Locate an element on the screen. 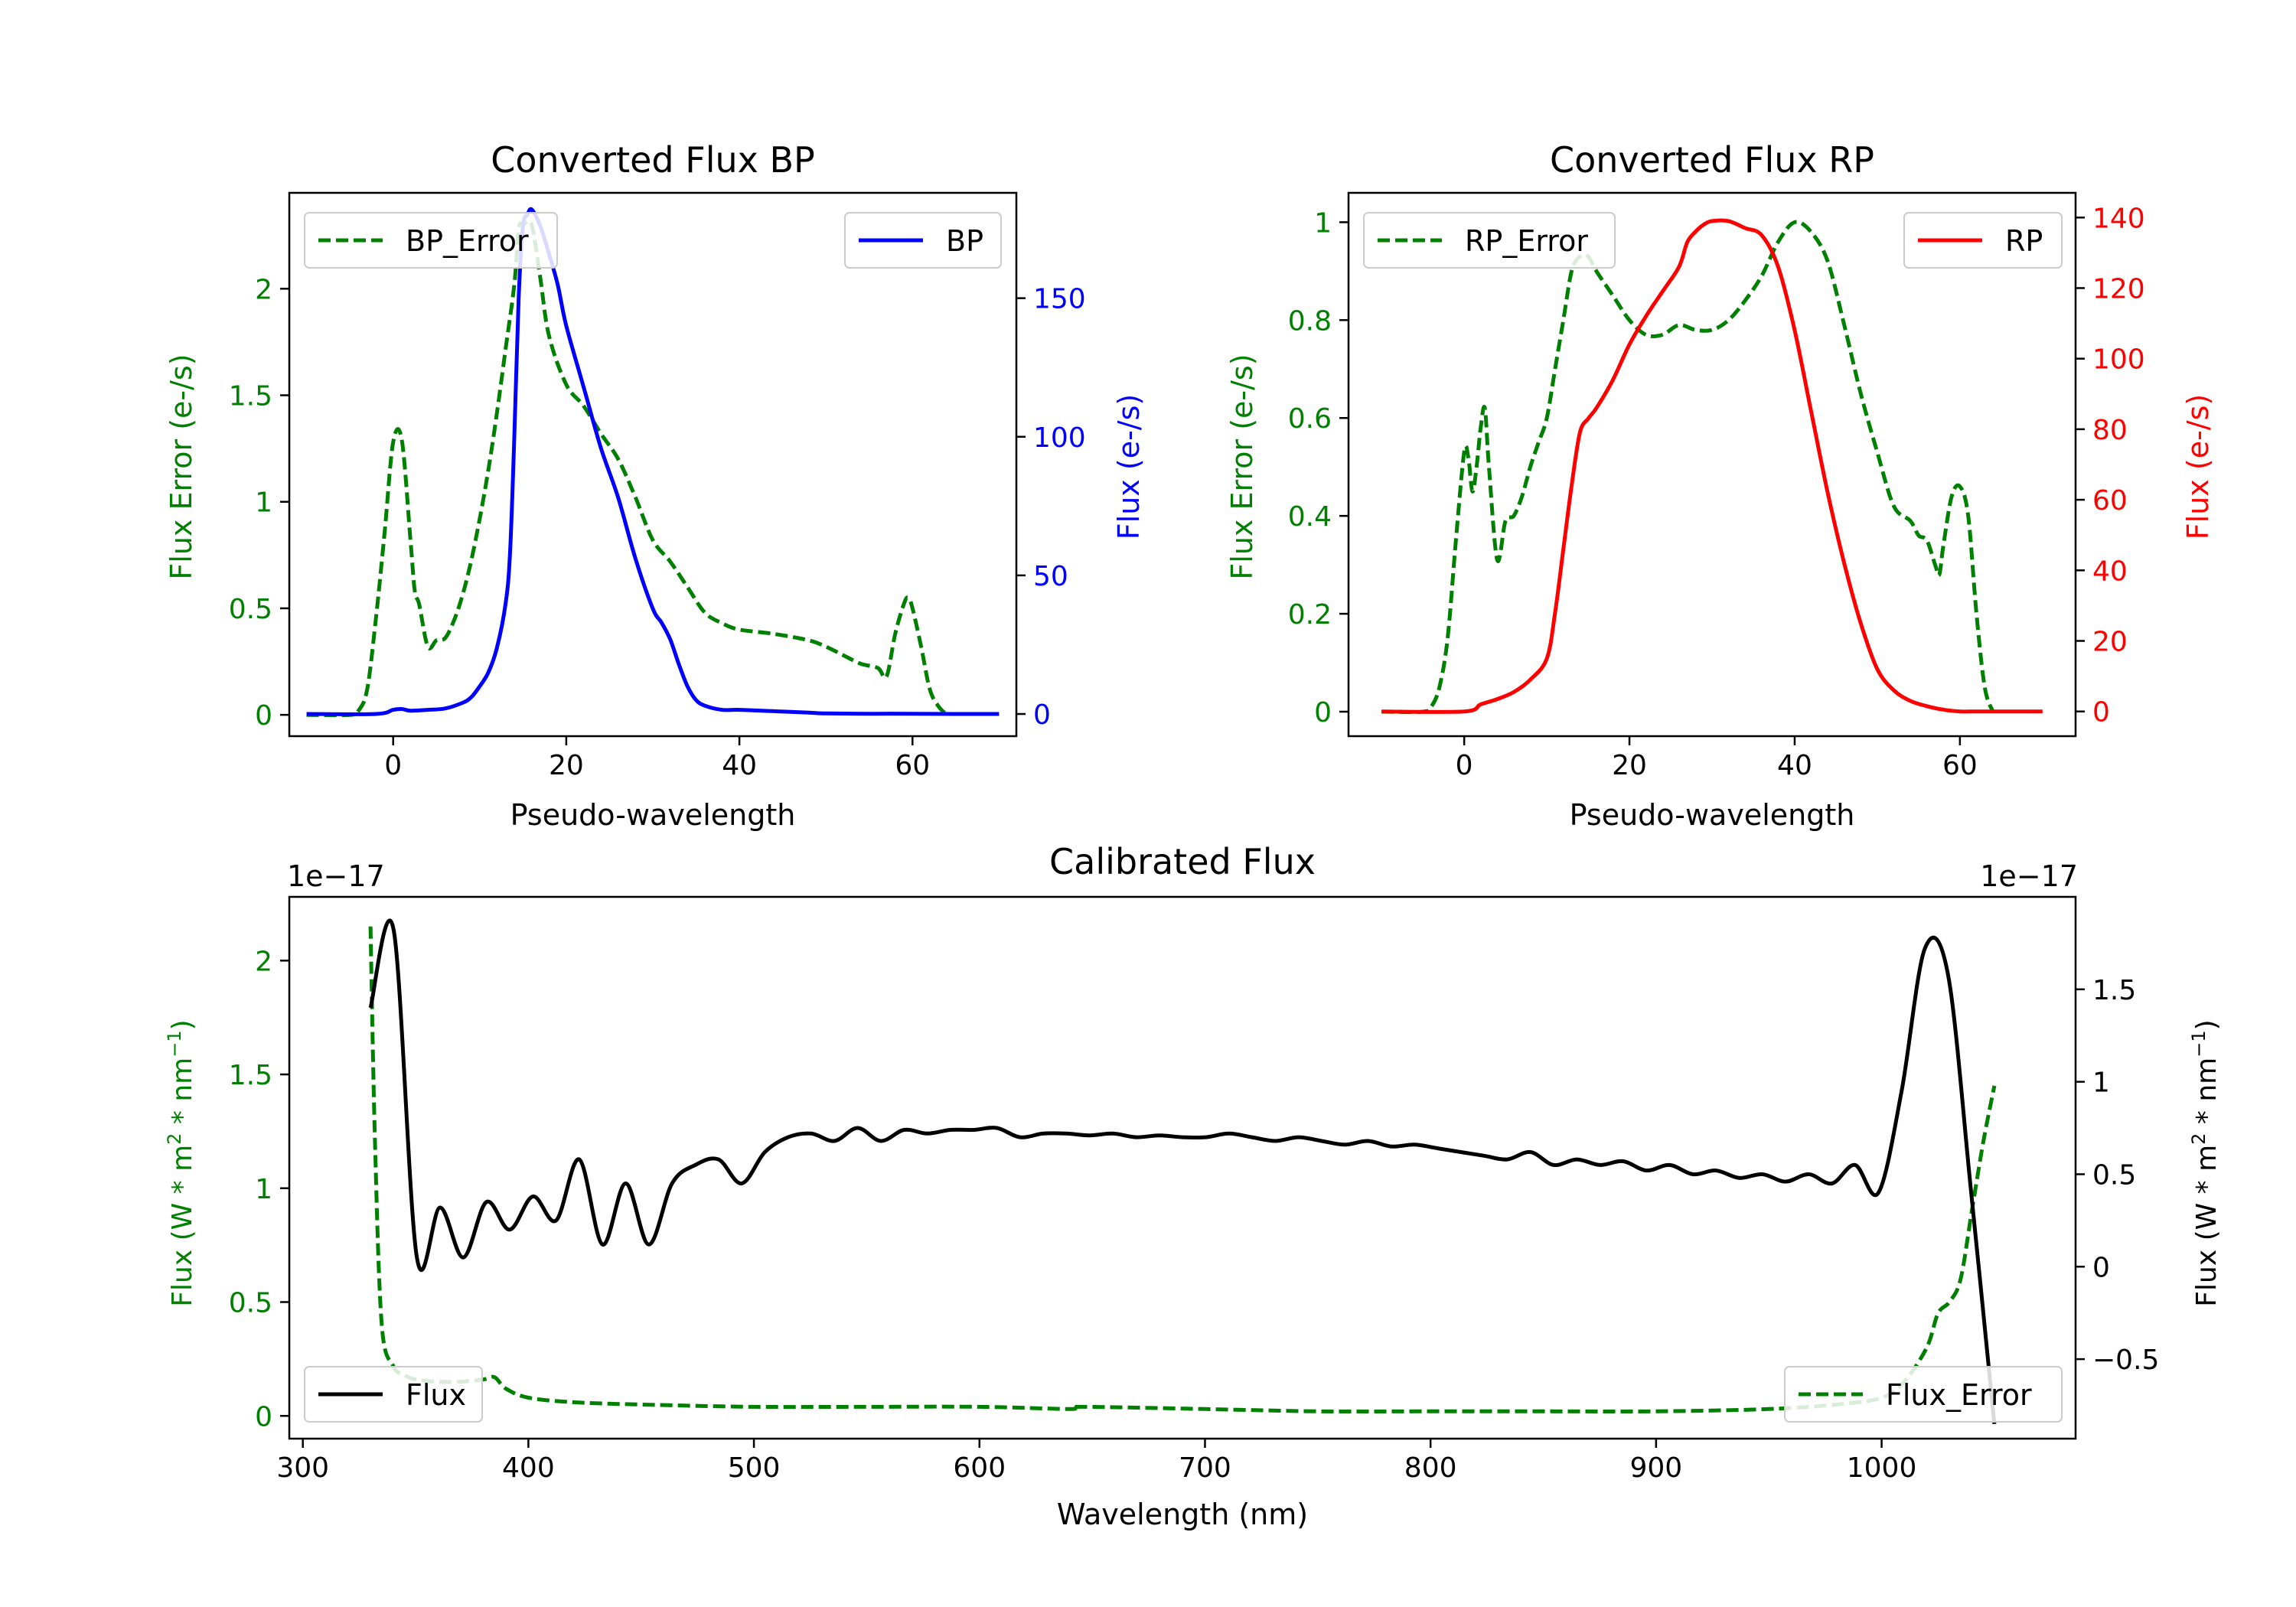 The height and width of the screenshot is (1607, 2296). bp-xtick-label: 60 is located at coordinates (912, 765).